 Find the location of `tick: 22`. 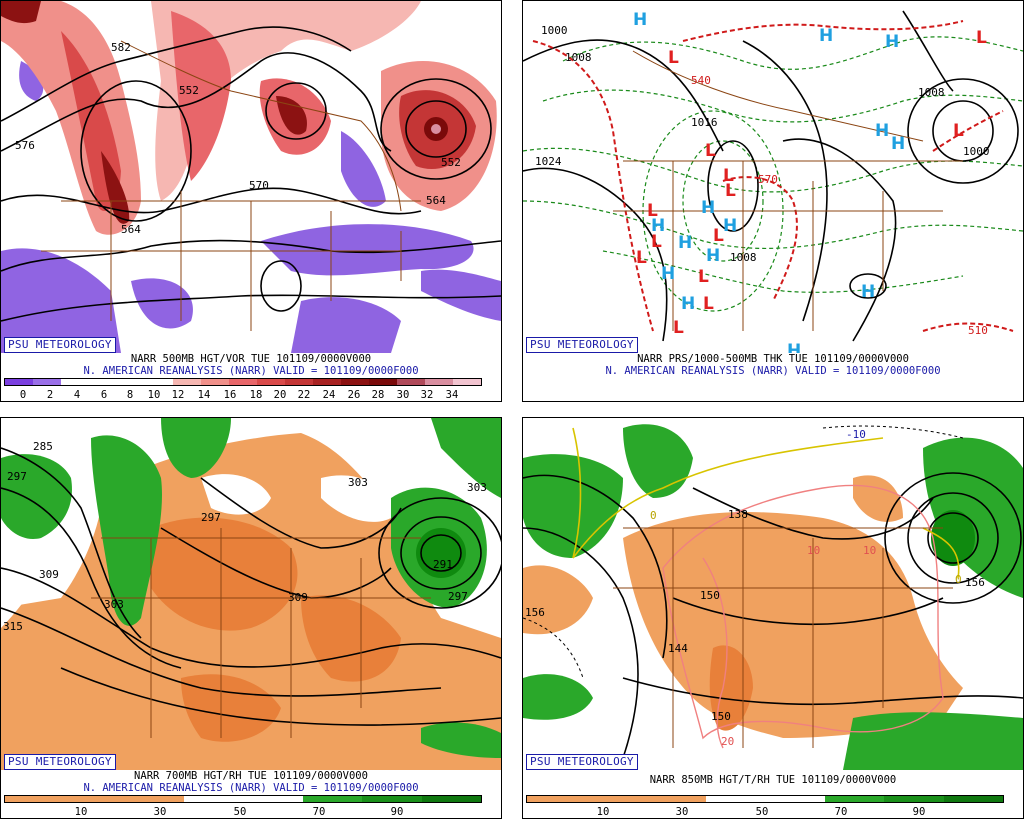

tick: 22 is located at coordinates (304, 395).